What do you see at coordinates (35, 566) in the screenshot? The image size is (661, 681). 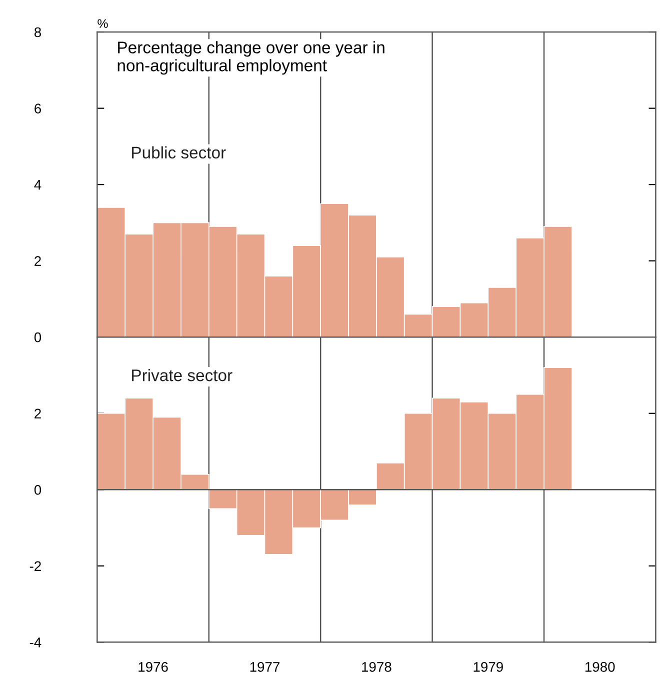 I see `y-tick-label: -2` at bounding box center [35, 566].